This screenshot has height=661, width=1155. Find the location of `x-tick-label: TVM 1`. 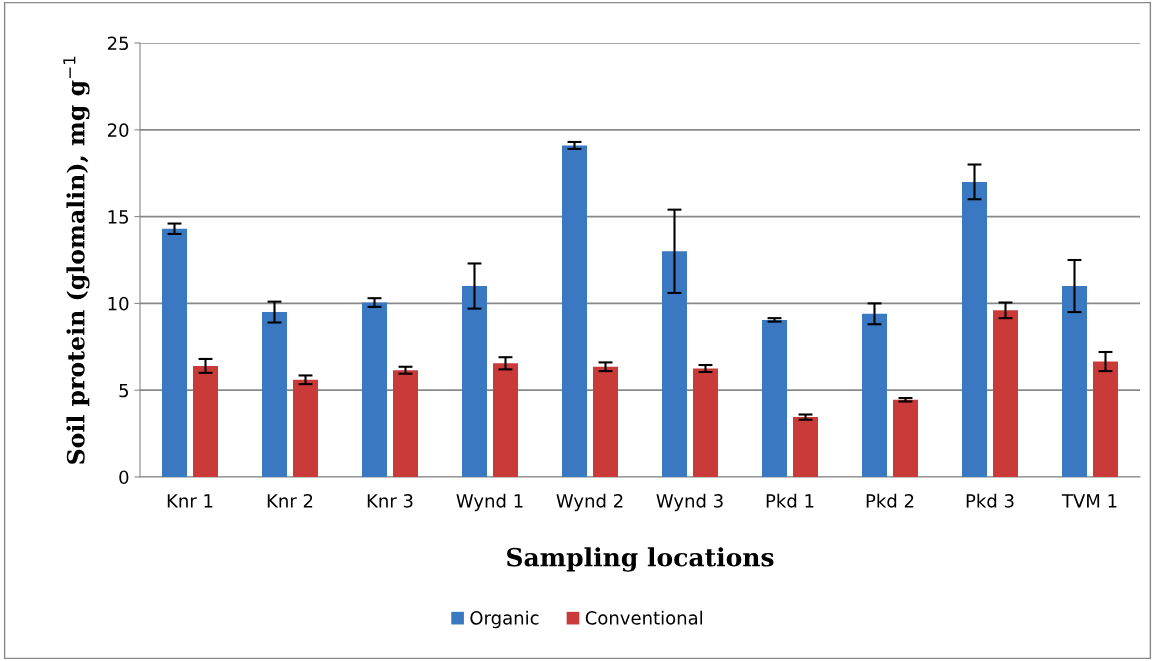

x-tick-label: TVM 1 is located at coordinates (1089, 501).